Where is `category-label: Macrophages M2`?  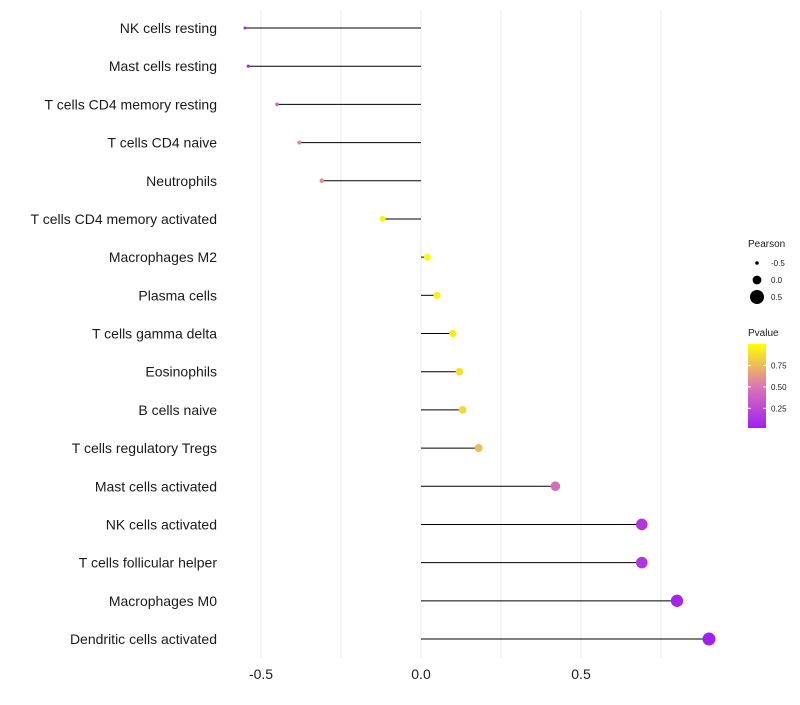
category-label: Macrophages M2 is located at coordinates (163, 257).